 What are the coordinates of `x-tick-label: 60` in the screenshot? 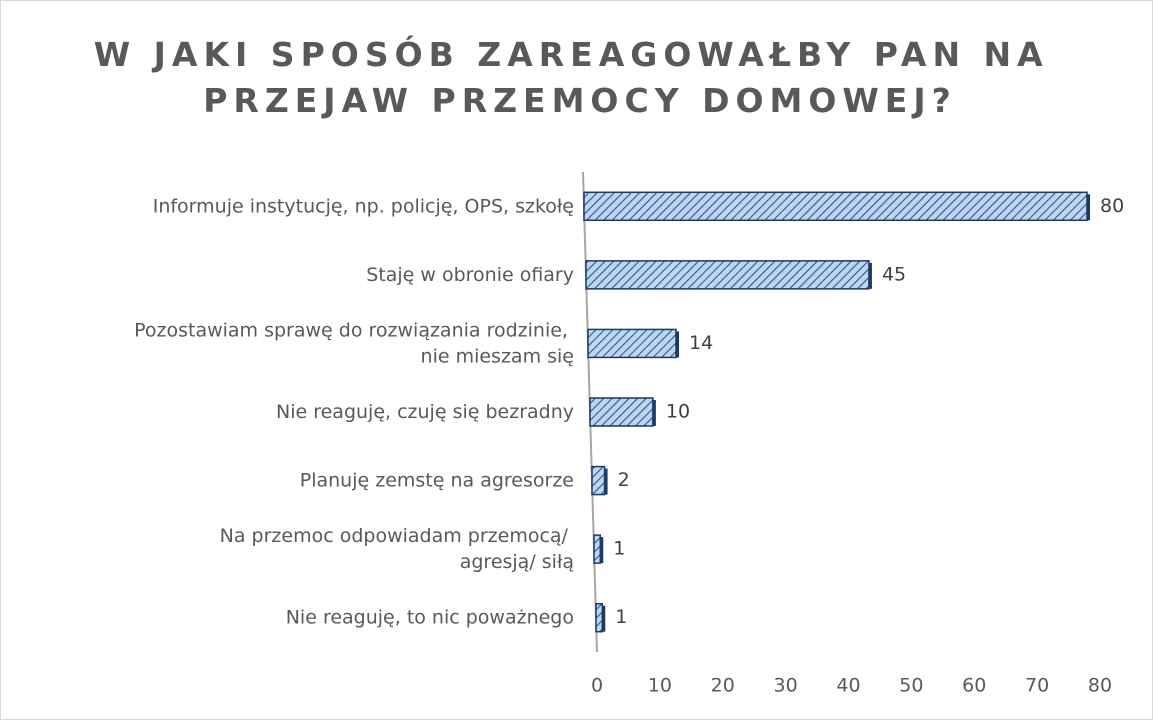 It's located at (974, 686).